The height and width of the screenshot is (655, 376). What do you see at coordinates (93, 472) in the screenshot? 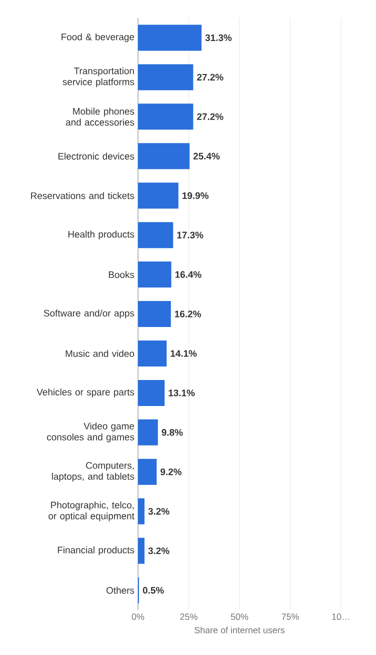
I see `y-tick-label: Computers, laptops, and tablets` at bounding box center [93, 472].